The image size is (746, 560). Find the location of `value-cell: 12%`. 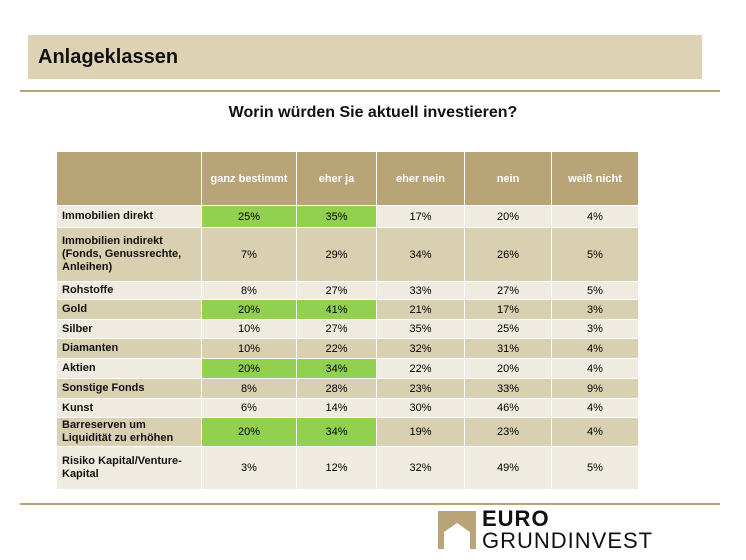

value-cell: 12% is located at coordinates (336, 468).